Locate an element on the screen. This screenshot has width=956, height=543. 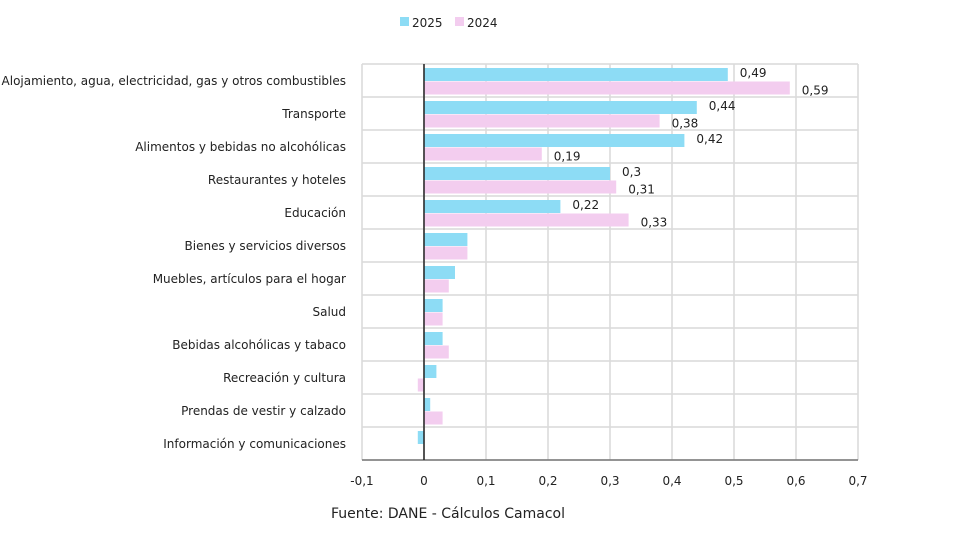
legend-label: 2025 is located at coordinates (427, 23).